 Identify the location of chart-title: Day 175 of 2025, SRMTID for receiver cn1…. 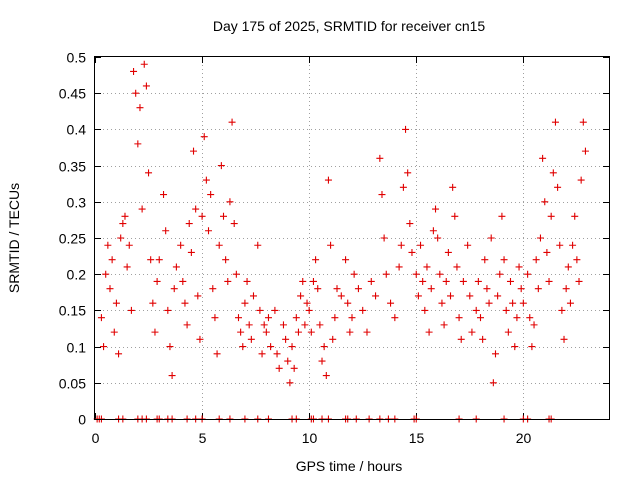
(349, 26).